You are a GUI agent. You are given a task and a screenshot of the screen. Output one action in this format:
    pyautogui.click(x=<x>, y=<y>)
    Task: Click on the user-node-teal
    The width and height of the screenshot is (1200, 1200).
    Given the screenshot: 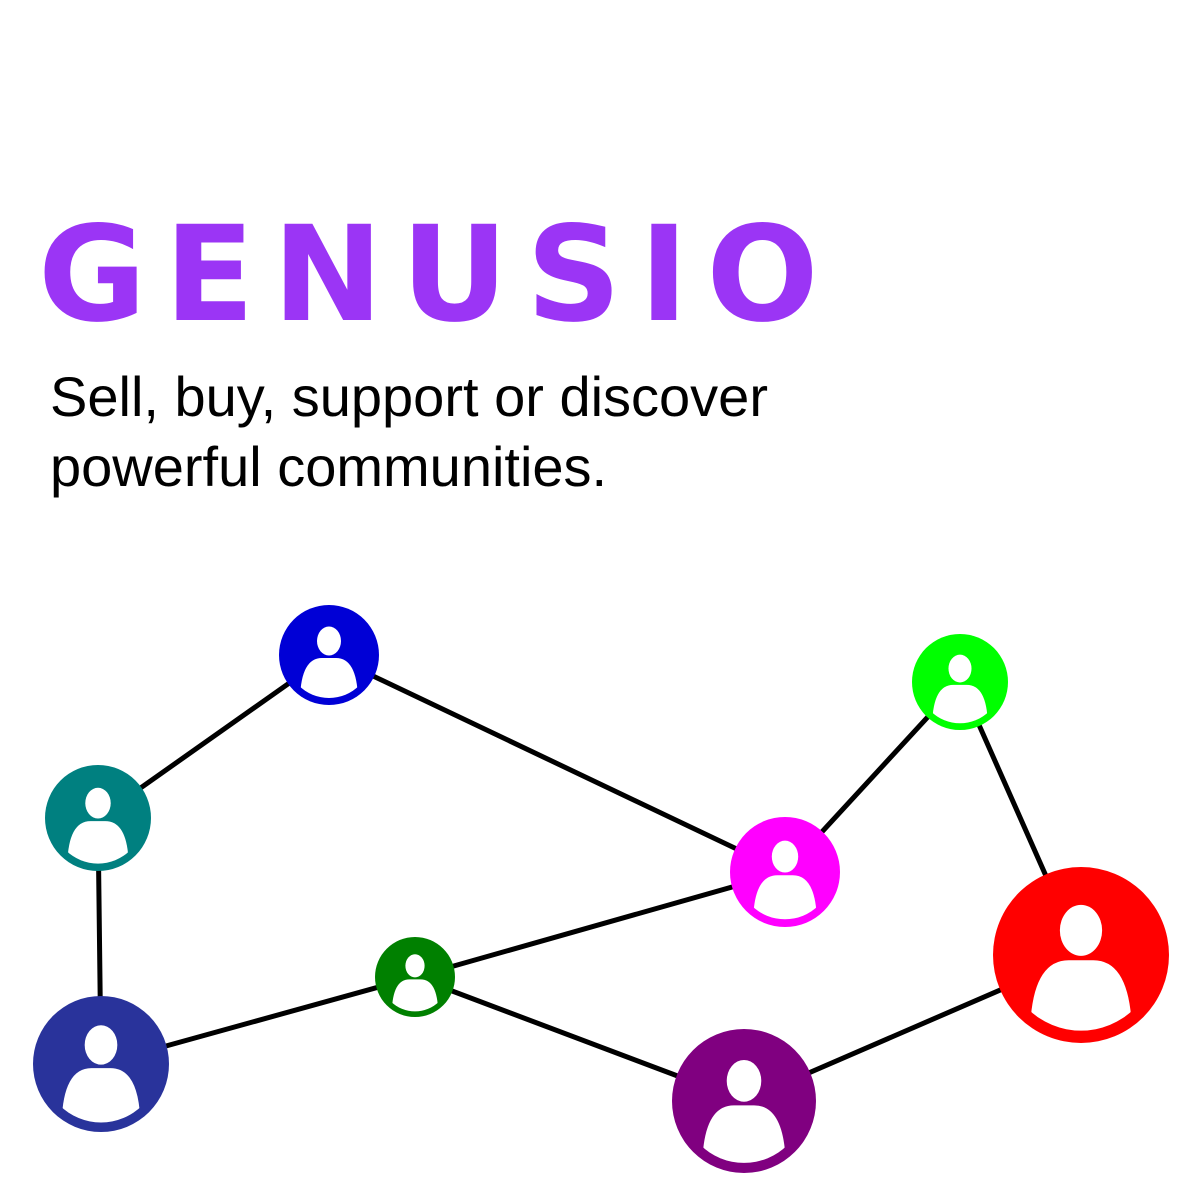 What is the action you would take?
    pyautogui.click(x=98, y=818)
    